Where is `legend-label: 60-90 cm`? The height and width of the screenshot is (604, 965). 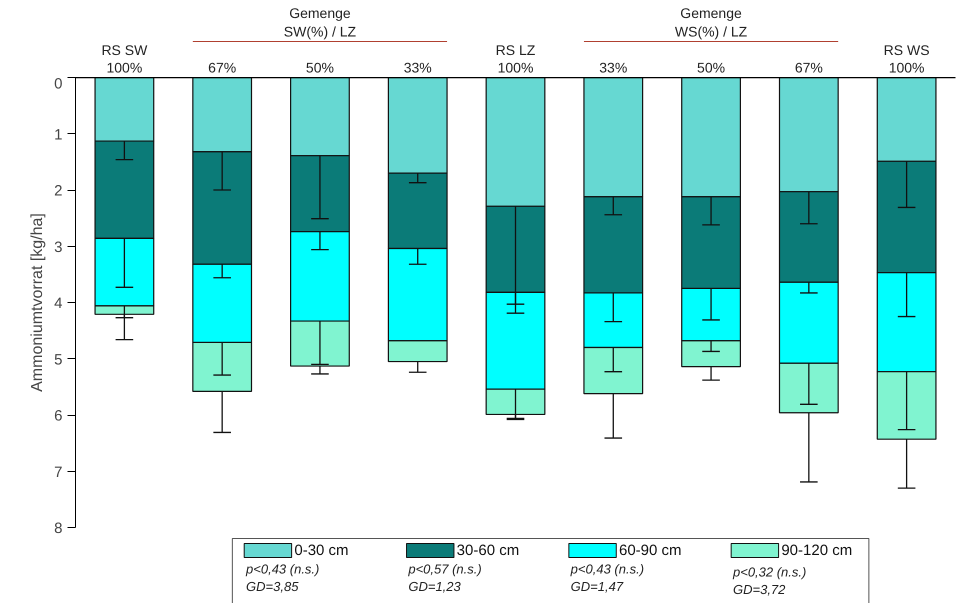
legend-label: 60-90 cm is located at coordinates (650, 550).